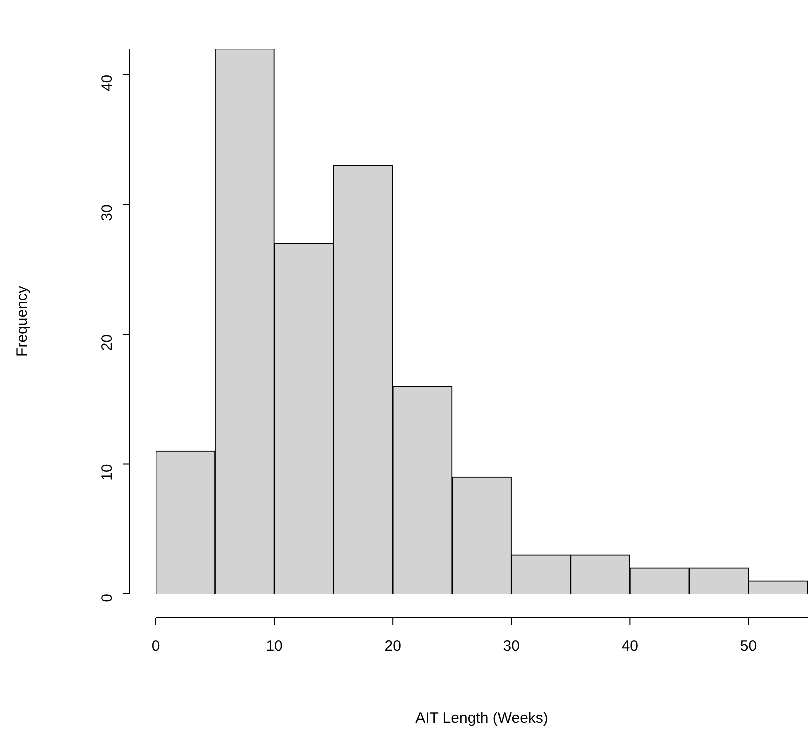 Image resolution: width=808 pixels, height=742 pixels. What do you see at coordinates (107, 472) in the screenshot?
I see `y-tick-label: 10` at bounding box center [107, 472].